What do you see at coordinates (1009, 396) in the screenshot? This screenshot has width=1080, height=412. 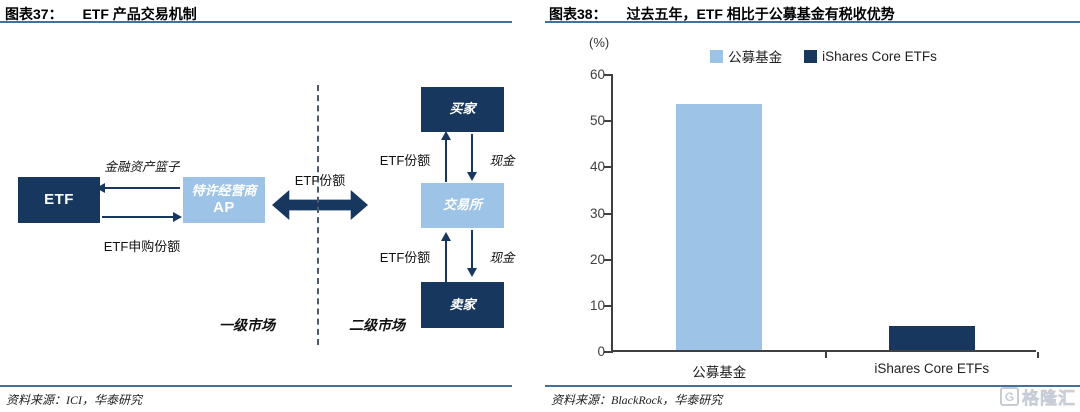 I see `gelonghui-logo-icon: G` at bounding box center [1009, 396].